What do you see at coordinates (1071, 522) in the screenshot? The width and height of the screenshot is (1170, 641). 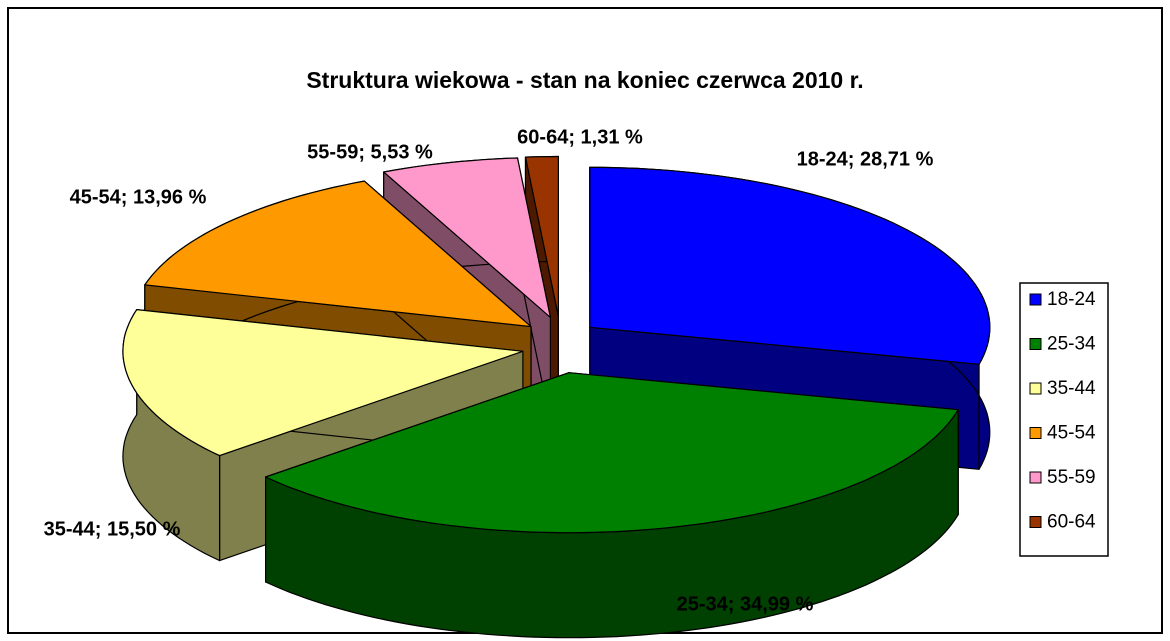 I see `legend-label: 60-64` at bounding box center [1071, 522].